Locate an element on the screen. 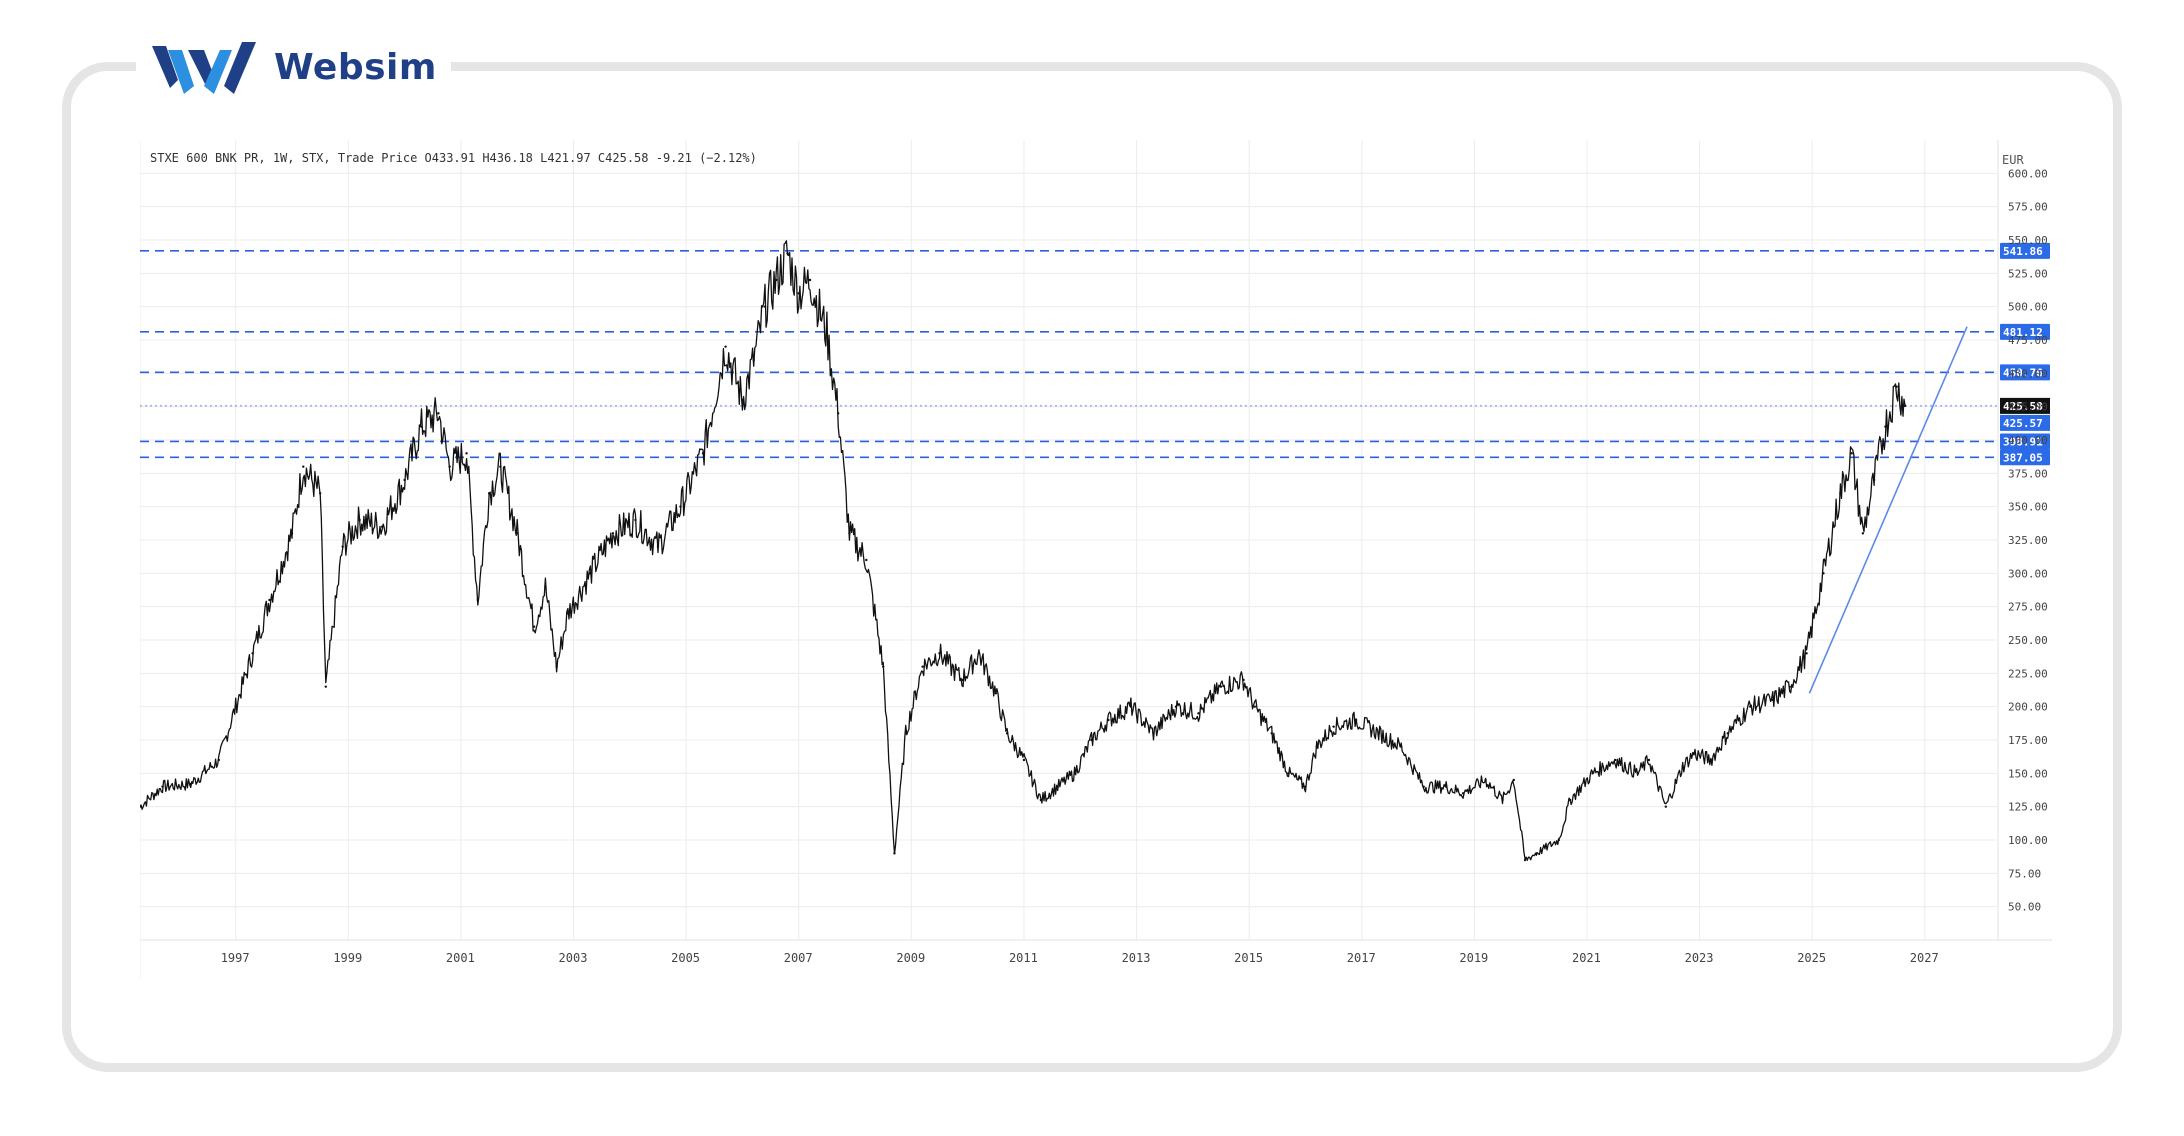 This screenshot has width=2184, height=1136. y-tick-label: 575.00 is located at coordinates (2028, 207).